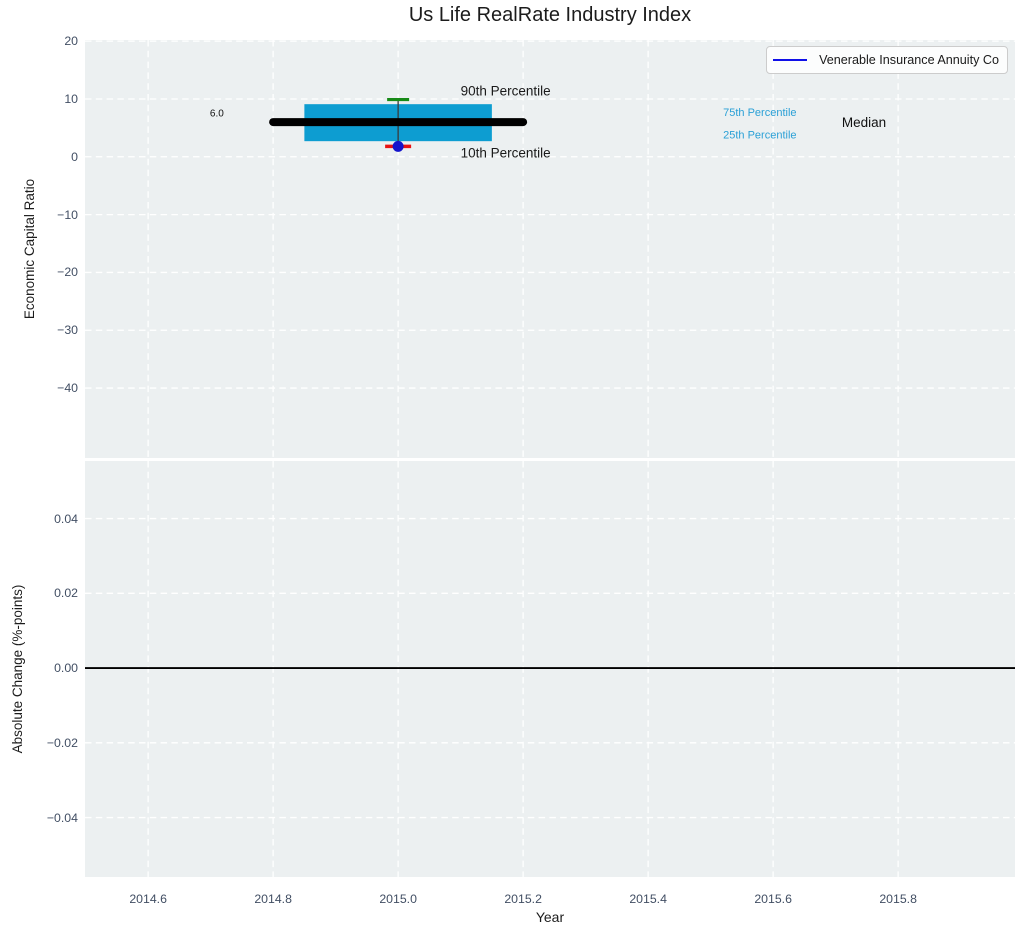 This screenshot has width=1025, height=940. Describe the element at coordinates (398, 899) in the screenshot. I see `xtick: 2015.0` at that location.